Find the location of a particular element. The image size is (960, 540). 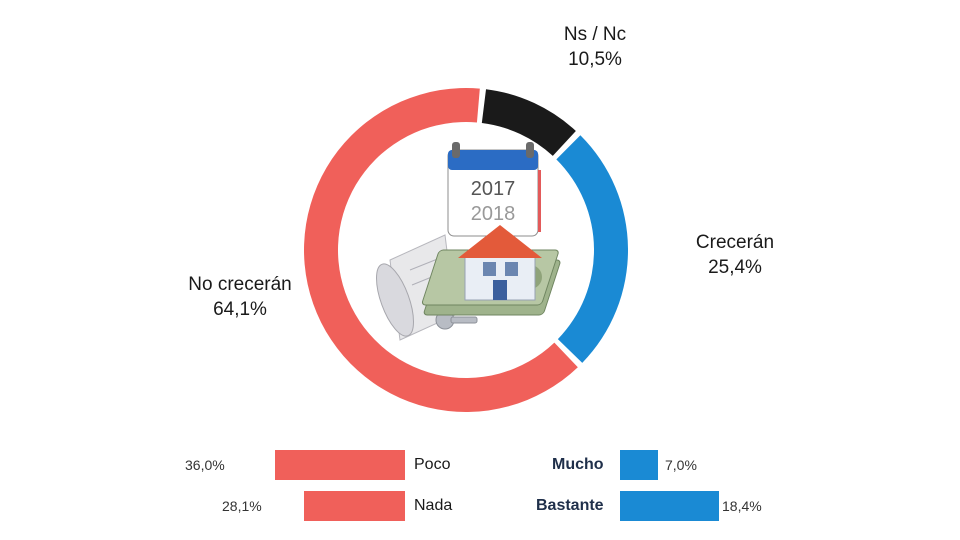

bar-value-bastante: 18,4% is located at coordinates (742, 506).